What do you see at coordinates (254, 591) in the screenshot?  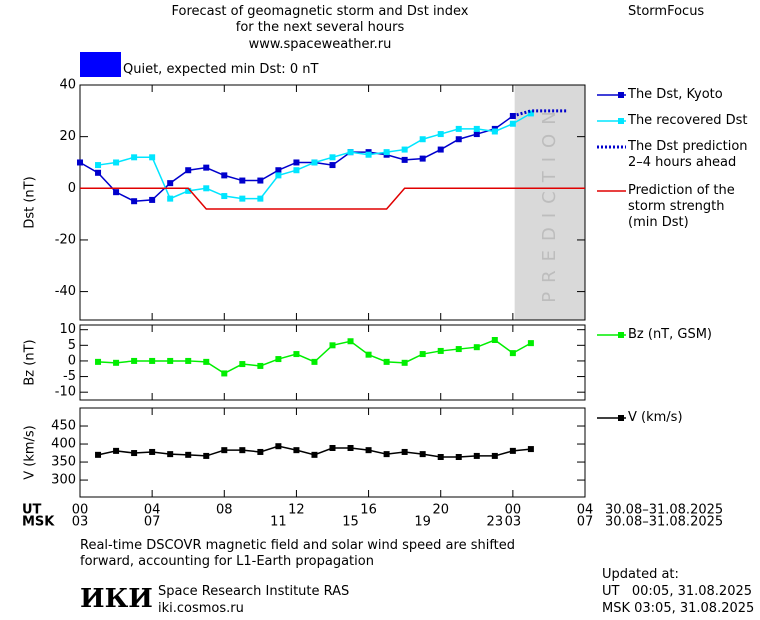 I see `institute-name: Space Research Institute RAS` at bounding box center [254, 591].